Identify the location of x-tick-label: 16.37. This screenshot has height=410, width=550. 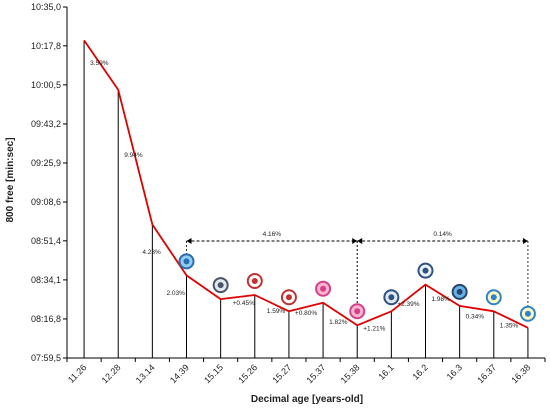
(486, 373).